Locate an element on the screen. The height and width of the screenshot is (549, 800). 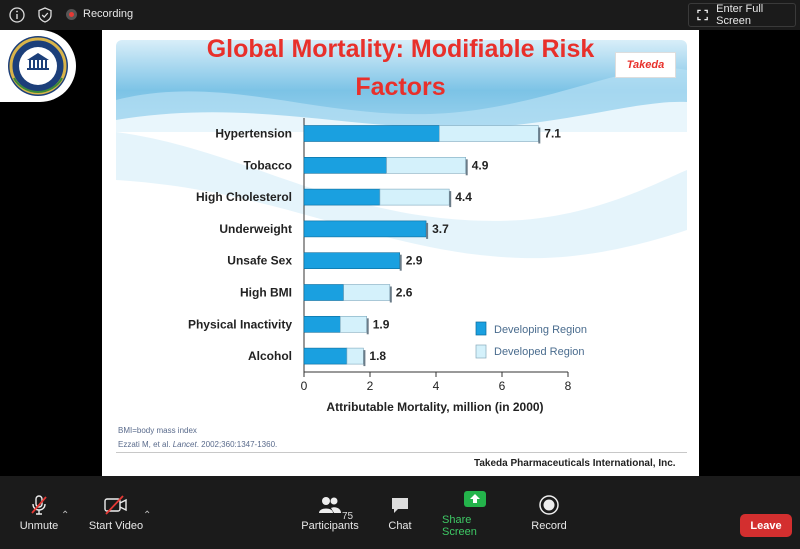
category-label: Alcohol is located at coordinates (270, 356).